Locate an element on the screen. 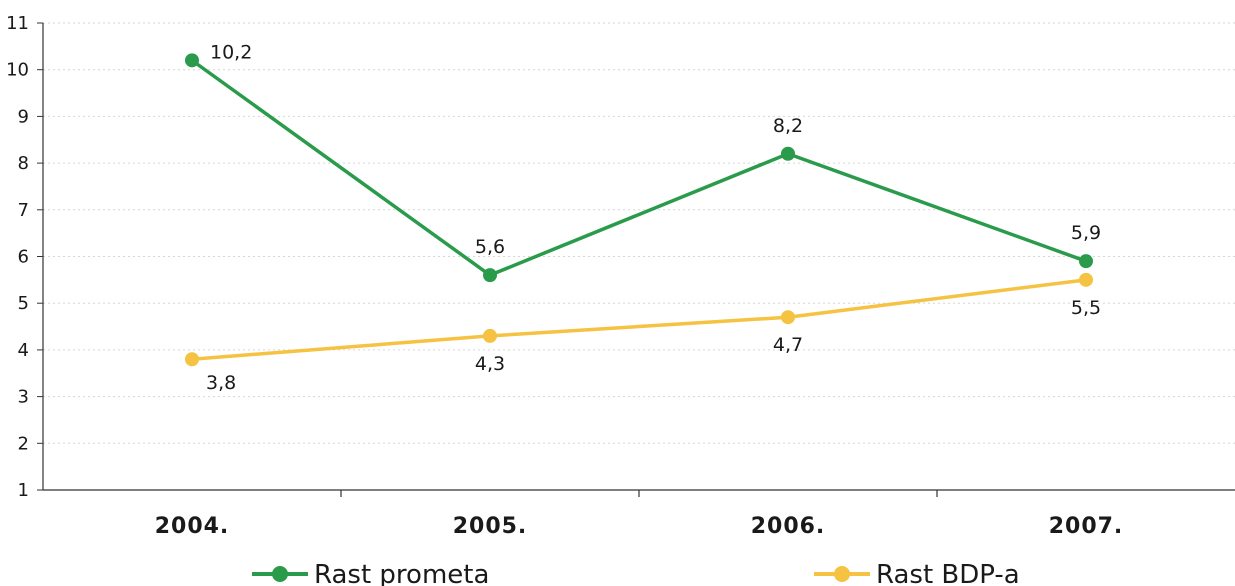 Image resolution: width=1235 pixels, height=586 pixels. y-tick-label: 1 is located at coordinates (23, 490).